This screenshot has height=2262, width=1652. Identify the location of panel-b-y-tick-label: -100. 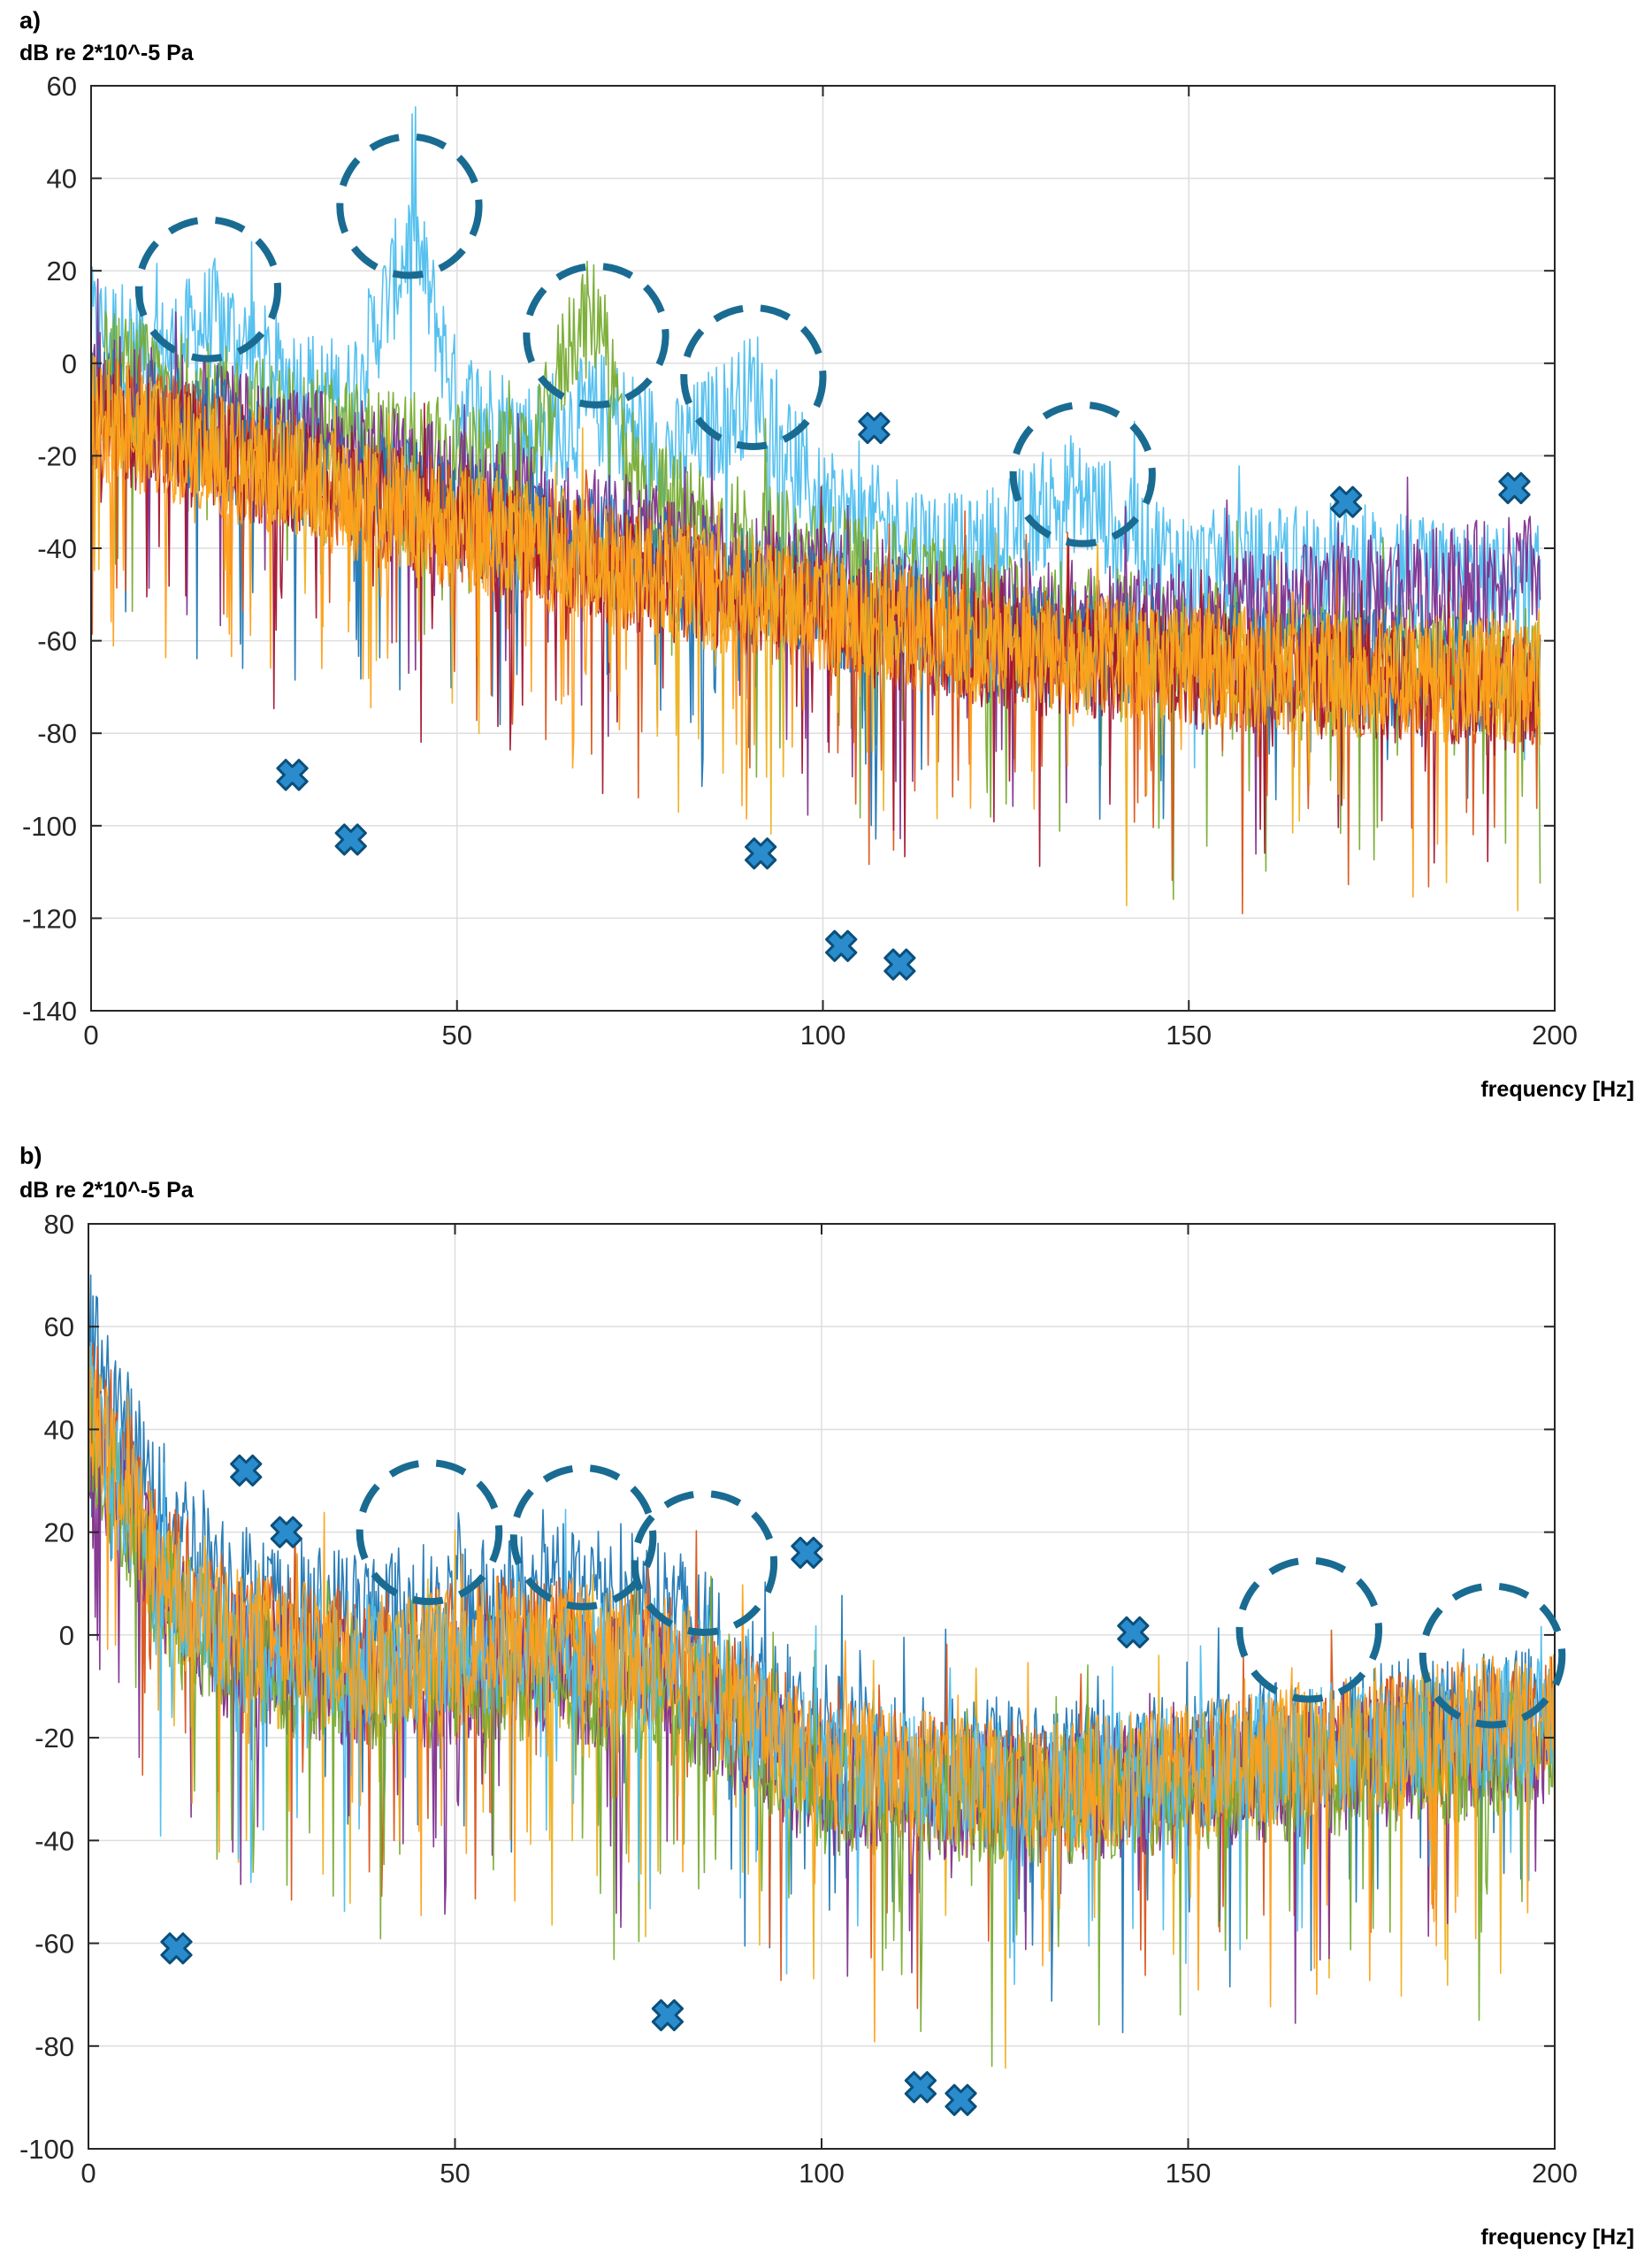
(46, 2149).